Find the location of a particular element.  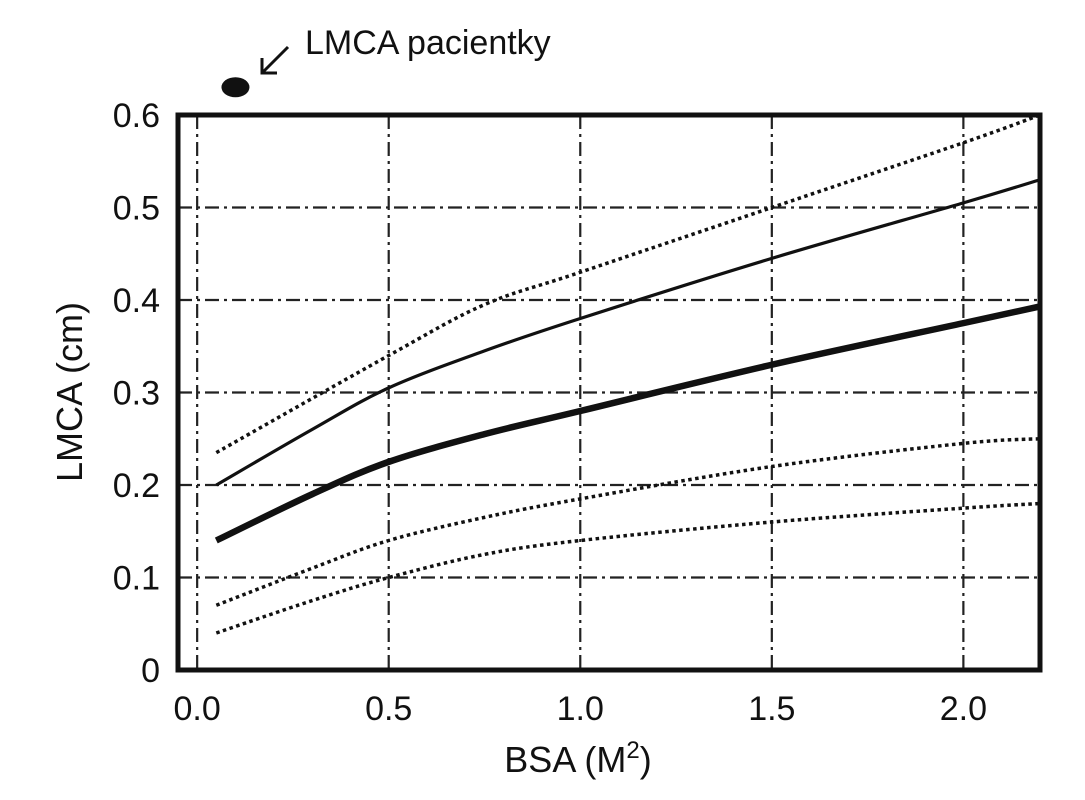

y-tick-labels: 0 0.1 0.2 0.3 0.4 0.5 0.6 is located at coordinates (136, 393).